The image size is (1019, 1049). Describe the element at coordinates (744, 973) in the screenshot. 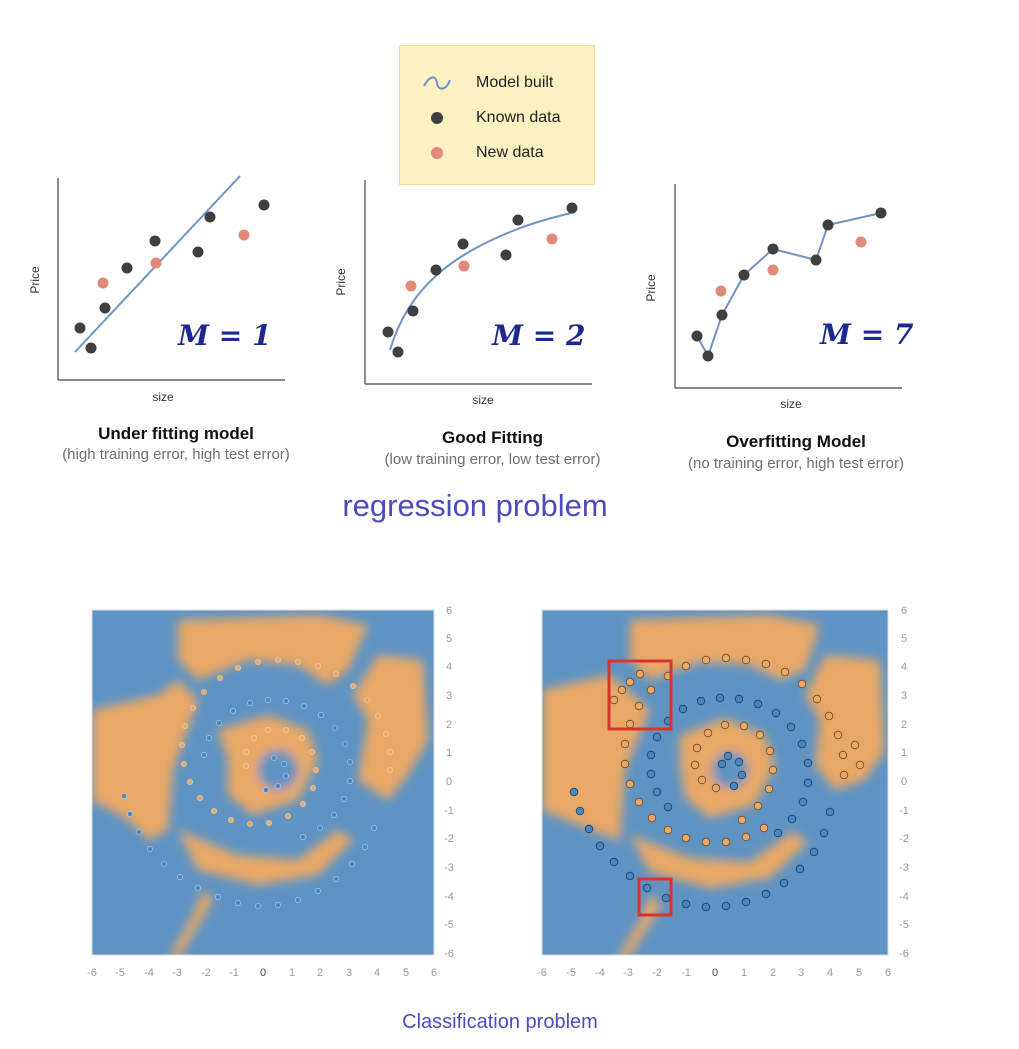

I see `x-tick-label: 1` at that location.